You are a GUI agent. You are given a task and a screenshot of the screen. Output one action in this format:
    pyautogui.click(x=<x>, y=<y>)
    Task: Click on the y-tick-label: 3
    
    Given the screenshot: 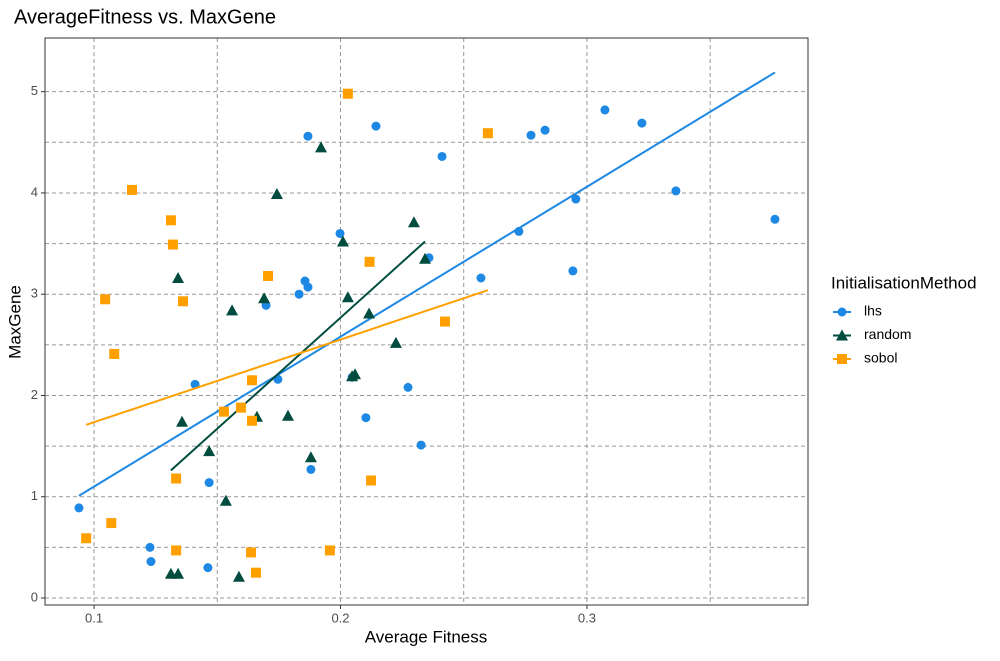 What is the action you would take?
    pyautogui.click(x=34, y=293)
    